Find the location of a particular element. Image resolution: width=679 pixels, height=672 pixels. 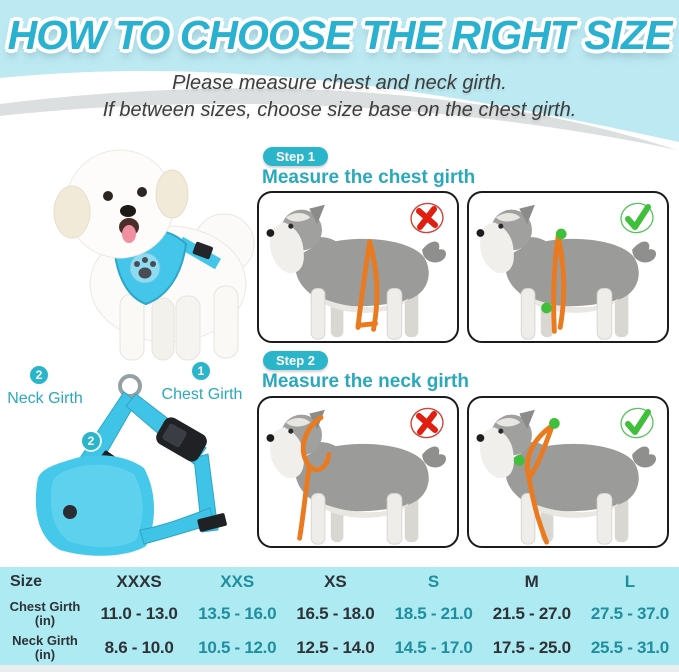

step-1-badge: Step 1 is located at coordinates (296, 156).